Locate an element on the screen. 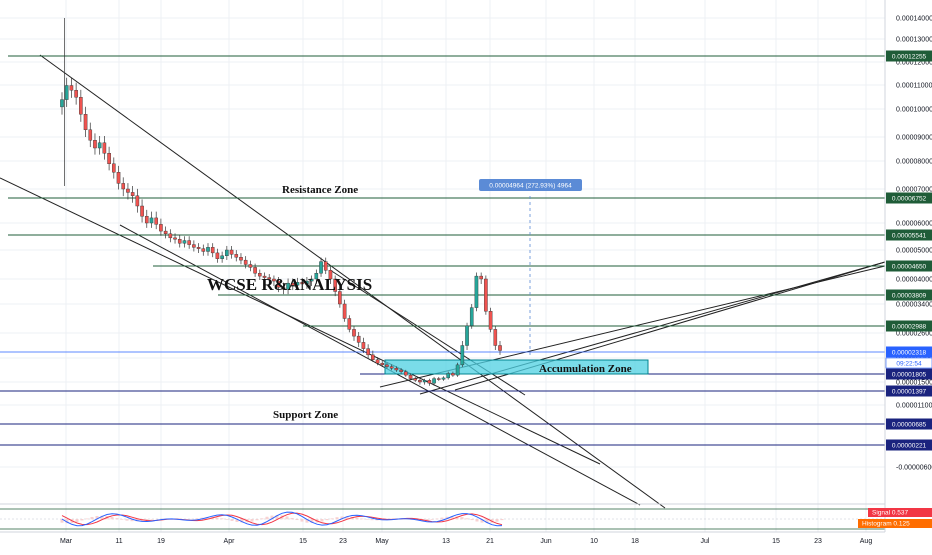  y-tick-label: 0.00010000 is located at coordinates (914, 110).